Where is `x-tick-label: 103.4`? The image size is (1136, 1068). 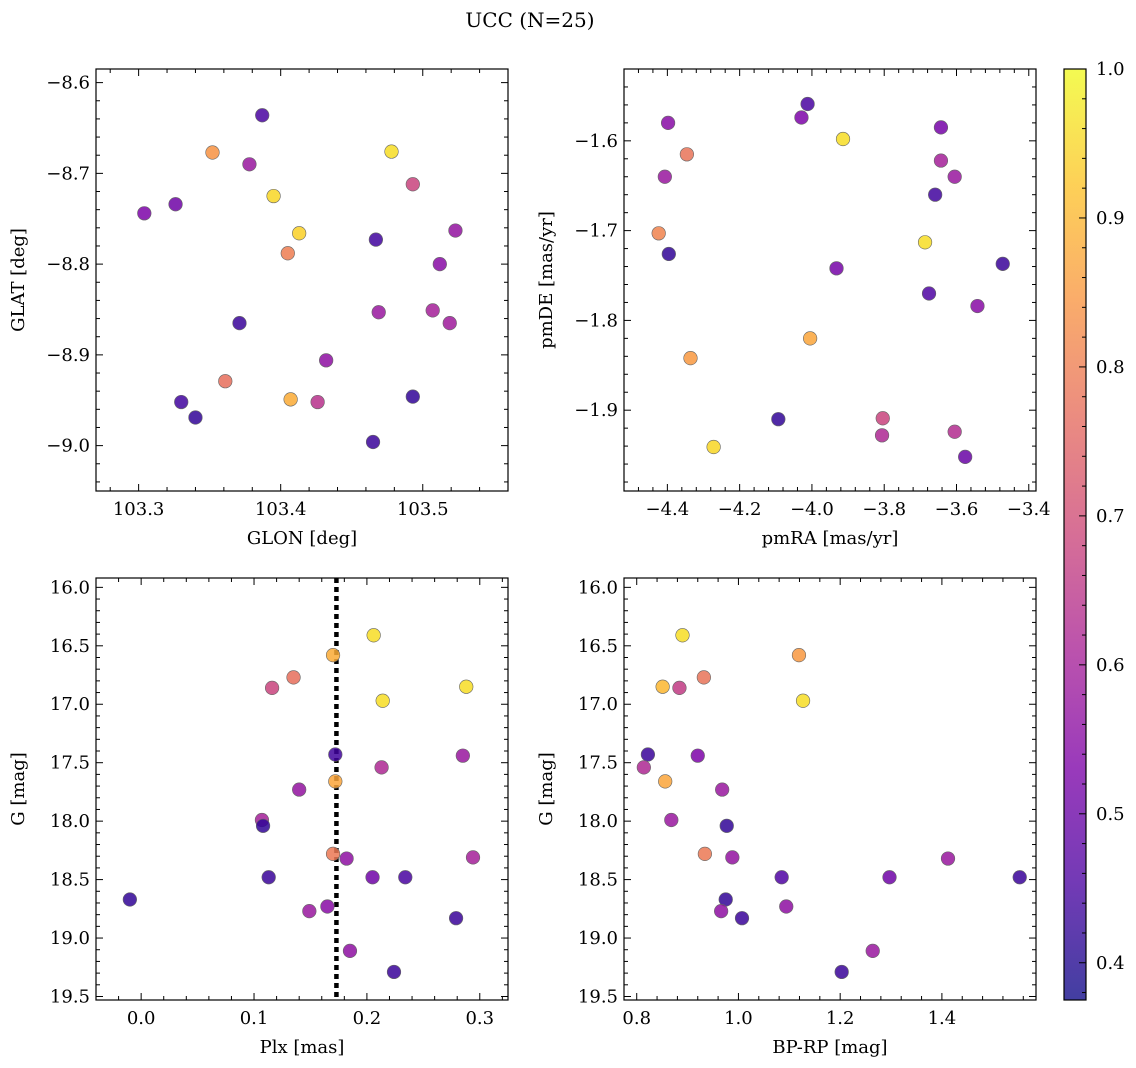
x-tick-label: 103.4 is located at coordinates (281, 509).